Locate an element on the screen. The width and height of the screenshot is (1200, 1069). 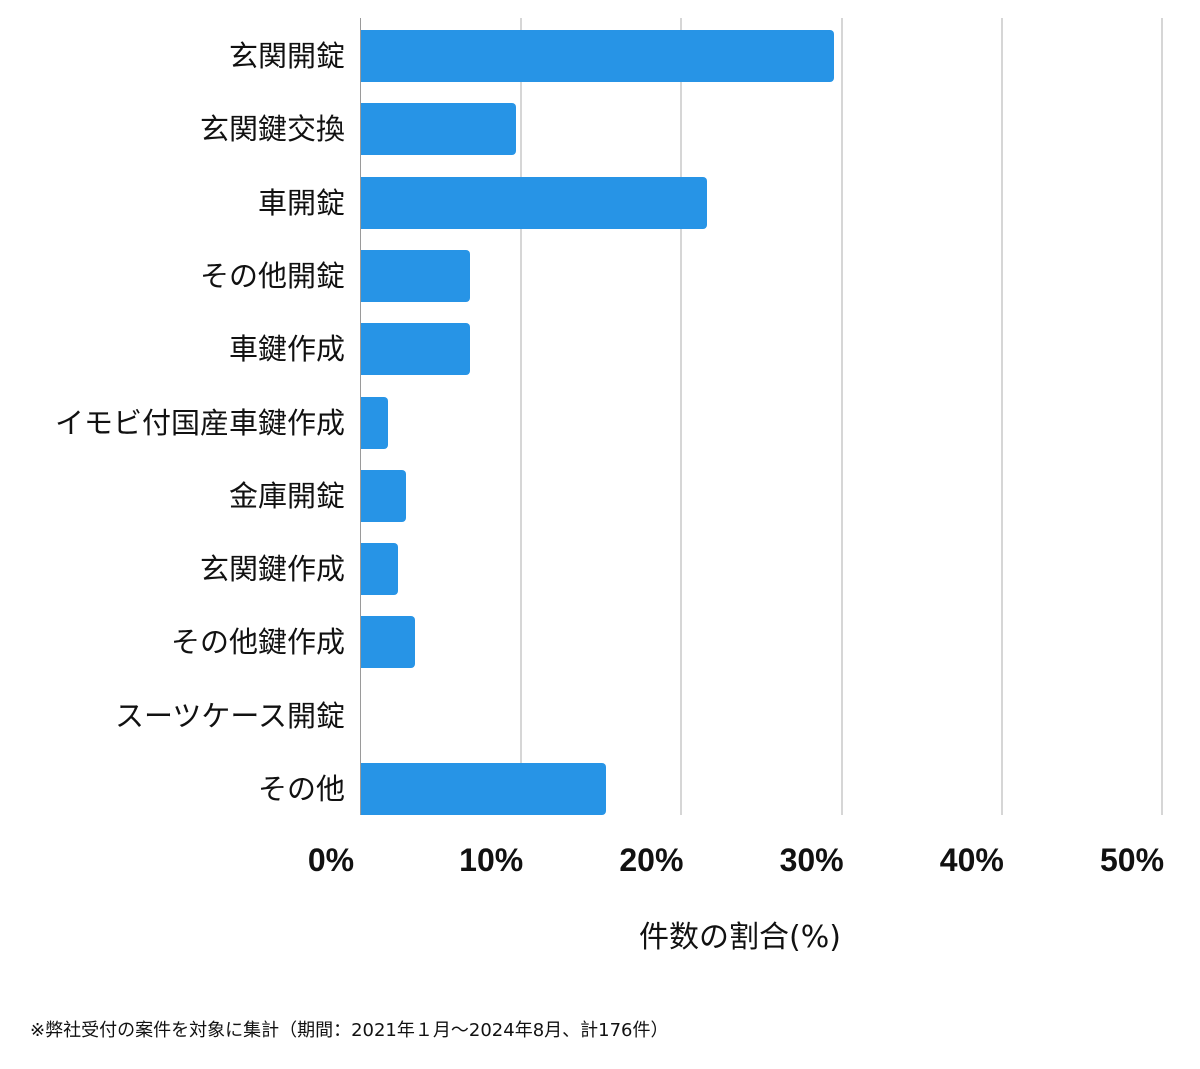
category-label: スーツケース開錠 is located at coordinates (230, 715).